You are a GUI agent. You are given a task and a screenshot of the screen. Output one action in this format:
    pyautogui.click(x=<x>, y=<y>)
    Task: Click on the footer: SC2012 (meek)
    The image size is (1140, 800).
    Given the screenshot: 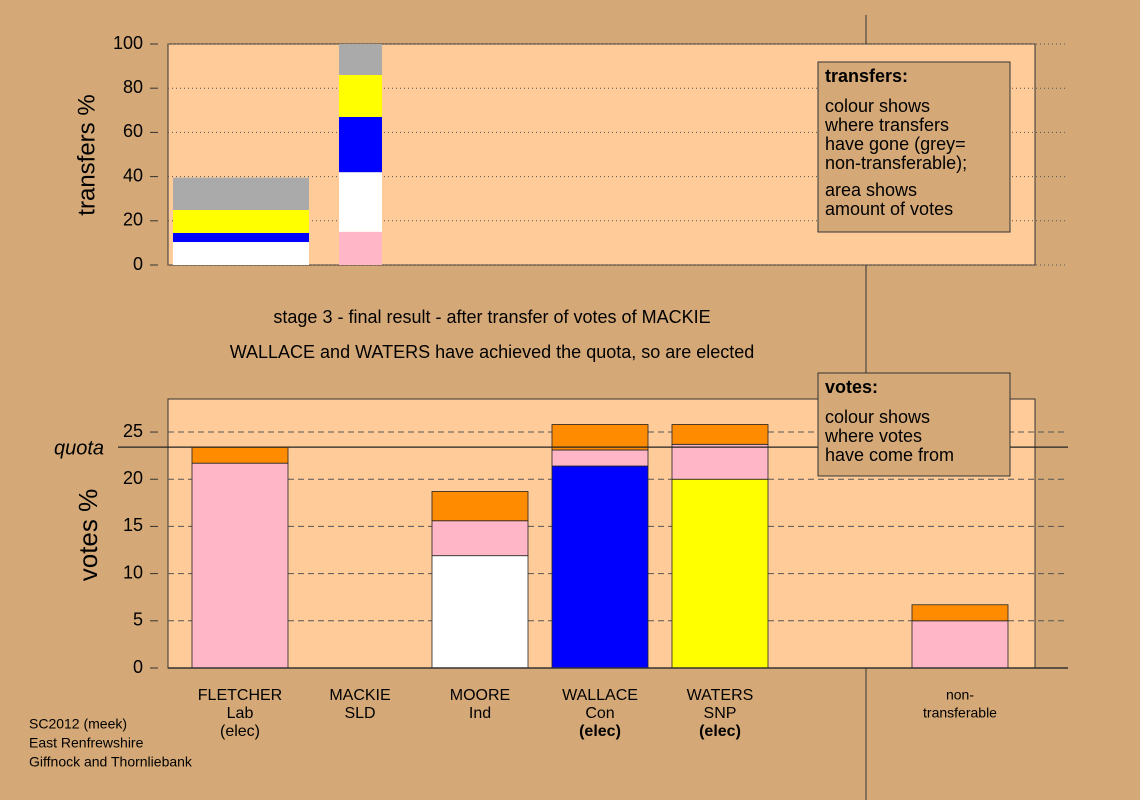 What is the action you would take?
    pyautogui.click(x=78, y=724)
    